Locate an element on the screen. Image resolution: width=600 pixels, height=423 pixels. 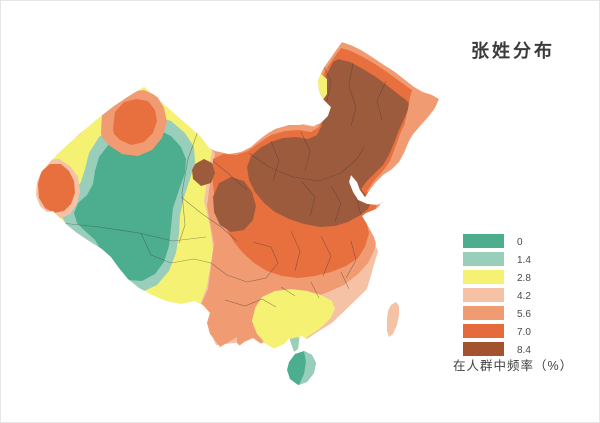
legend-value-label: 1.4 is located at coordinates (524, 260).